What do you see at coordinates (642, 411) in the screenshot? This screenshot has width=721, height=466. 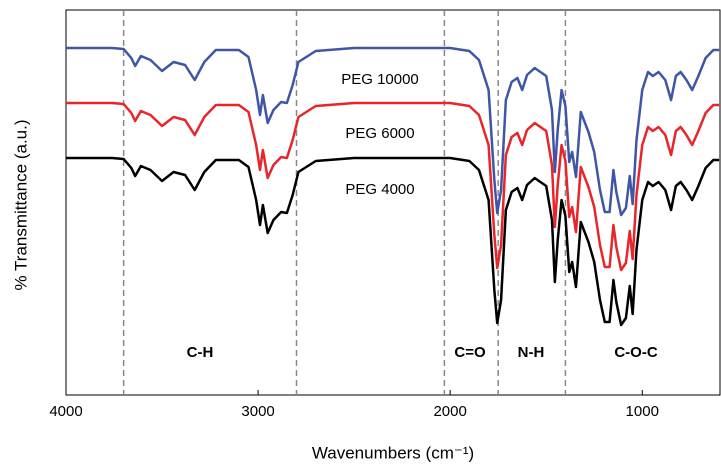 I see `x-tick-label: 1000` at bounding box center [642, 411].